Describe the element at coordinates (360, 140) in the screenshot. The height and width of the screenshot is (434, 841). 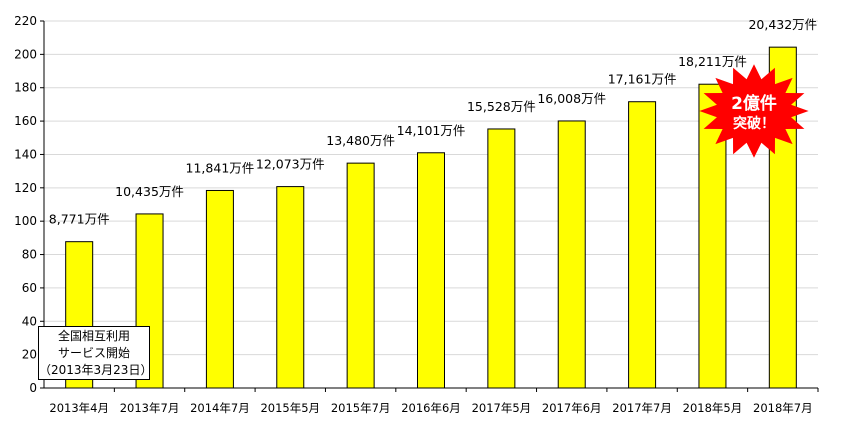
I see `data-label: 13,480万件` at that location.